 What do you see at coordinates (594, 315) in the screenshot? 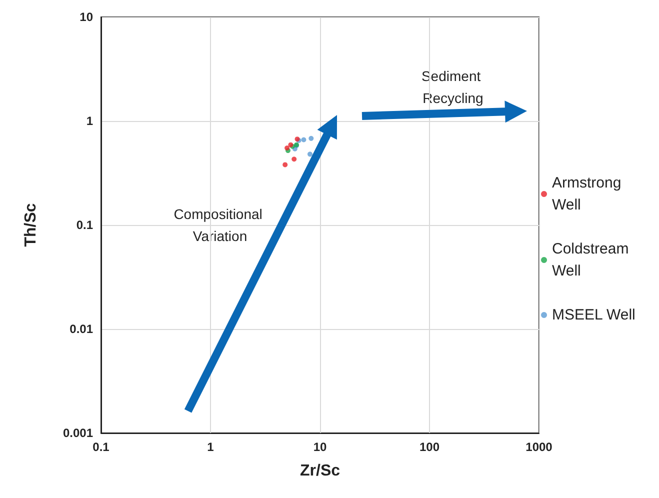
I see `legend-label: MSEEL Well` at bounding box center [594, 315].